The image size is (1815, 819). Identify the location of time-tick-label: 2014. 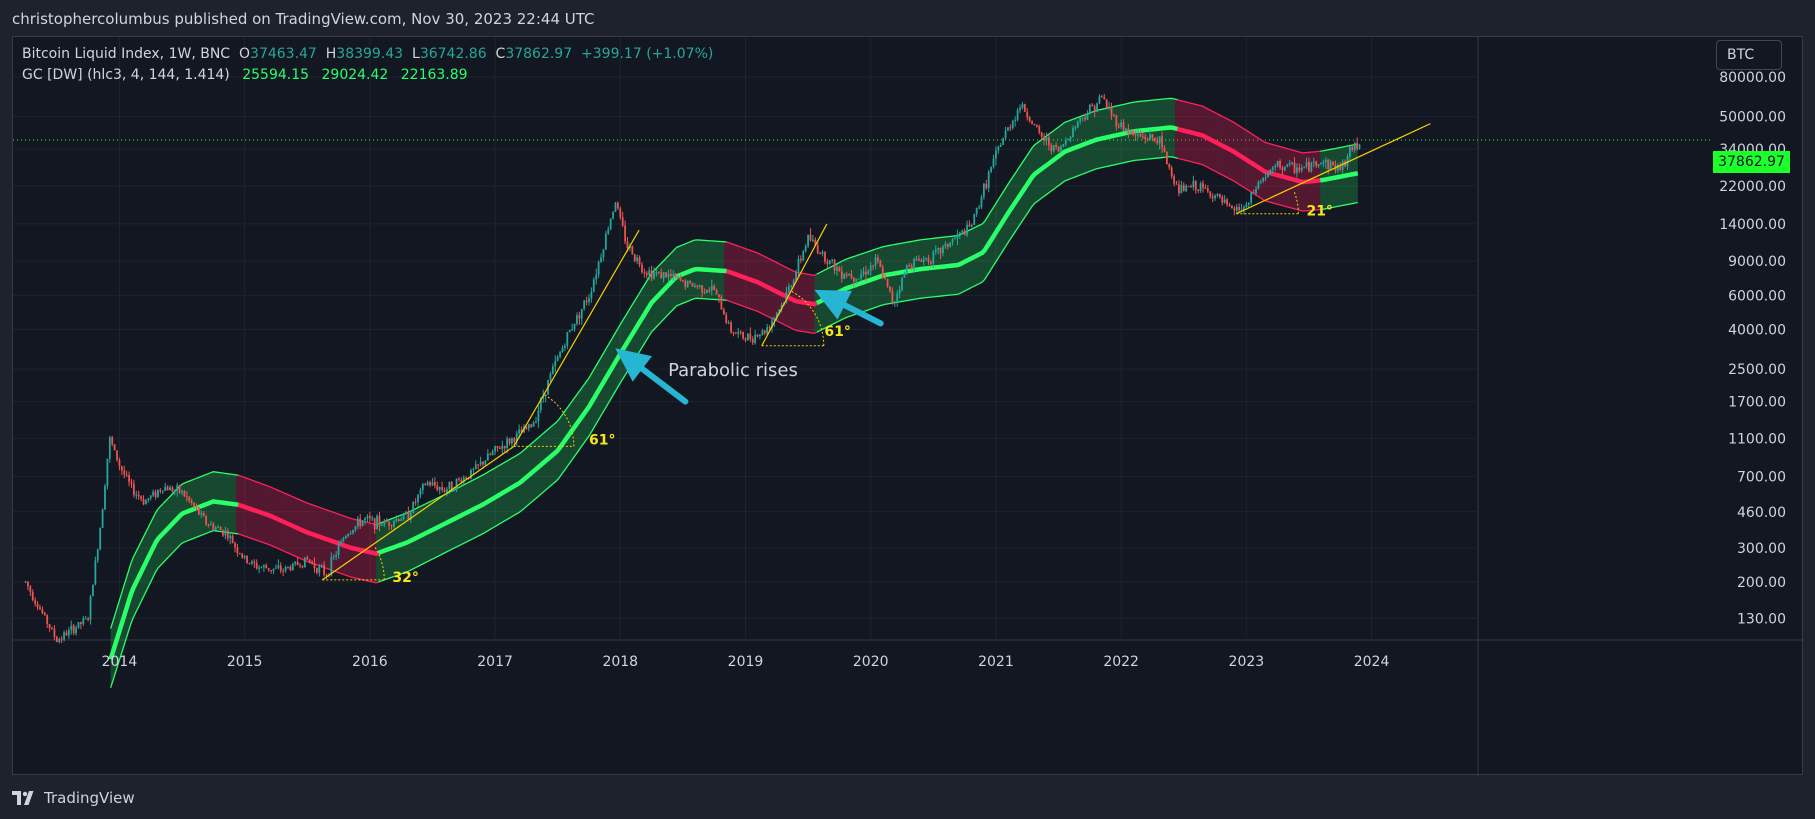
(120, 662).